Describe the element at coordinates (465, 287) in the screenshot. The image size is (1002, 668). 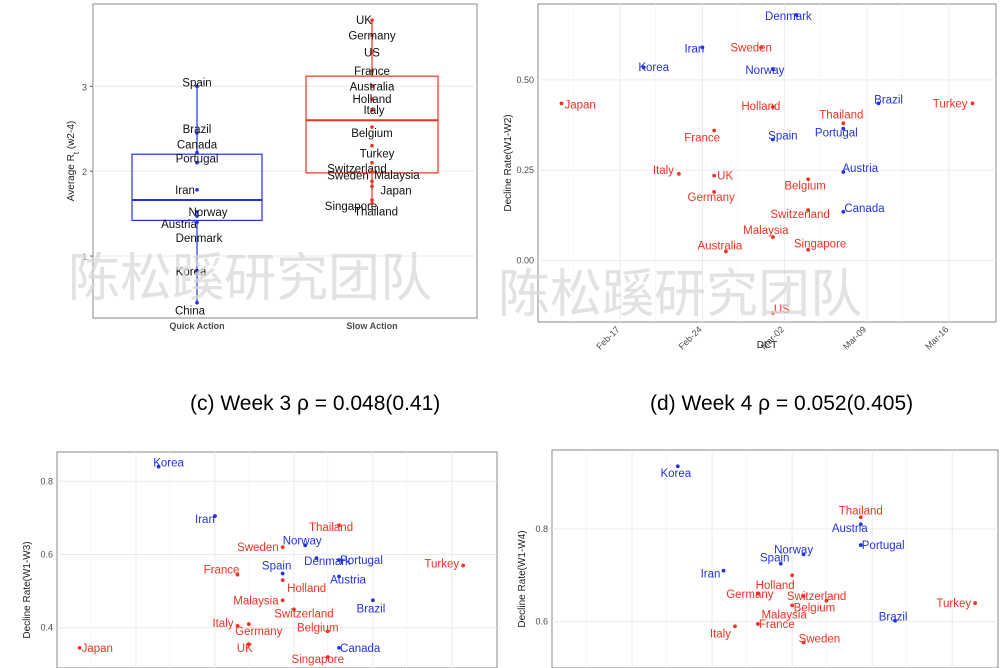
I see `watermarks: 陈松蹊研究团队 陈松蹊研究团队` at that location.